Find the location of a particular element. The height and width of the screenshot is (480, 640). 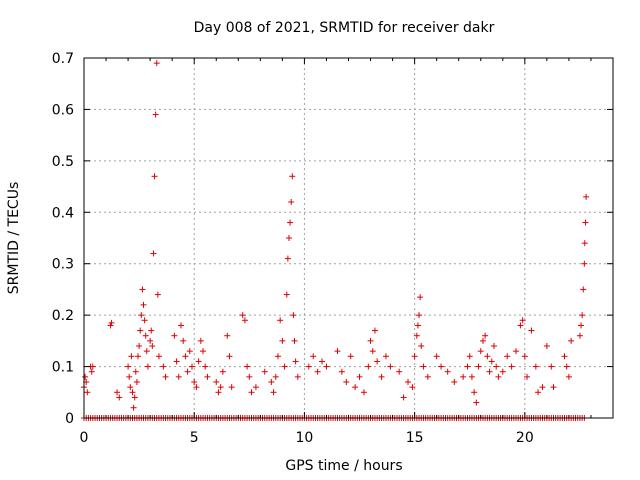

y-tick-label: 0.7 is located at coordinates (63, 59).